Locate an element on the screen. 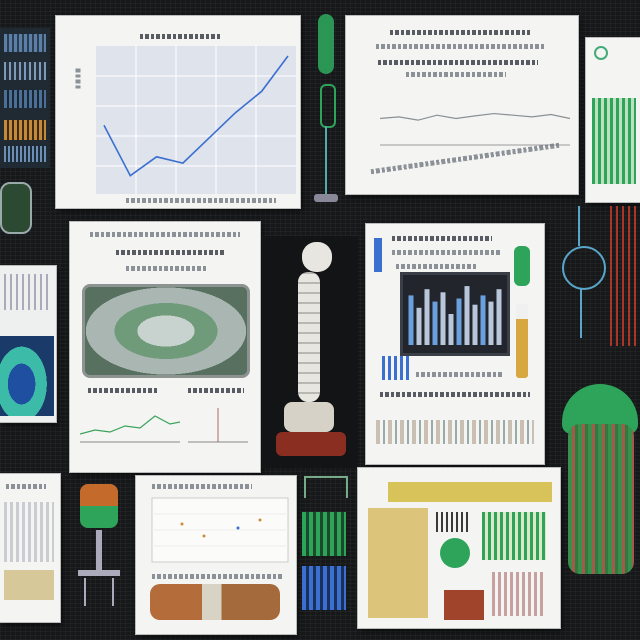 This screenshot has width=640, height=640. specimen-strip is located at coordinates (455, 432).